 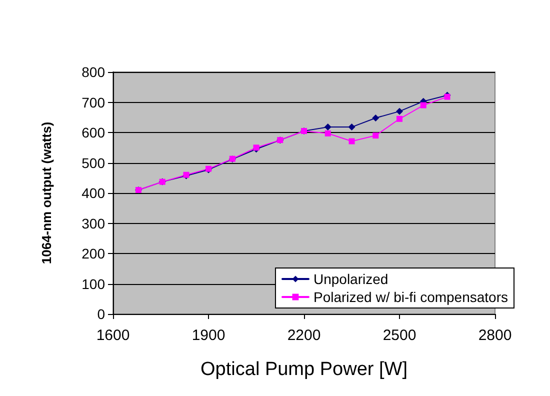 I want to click on legend-label: Unpolarized, so click(x=350, y=279).